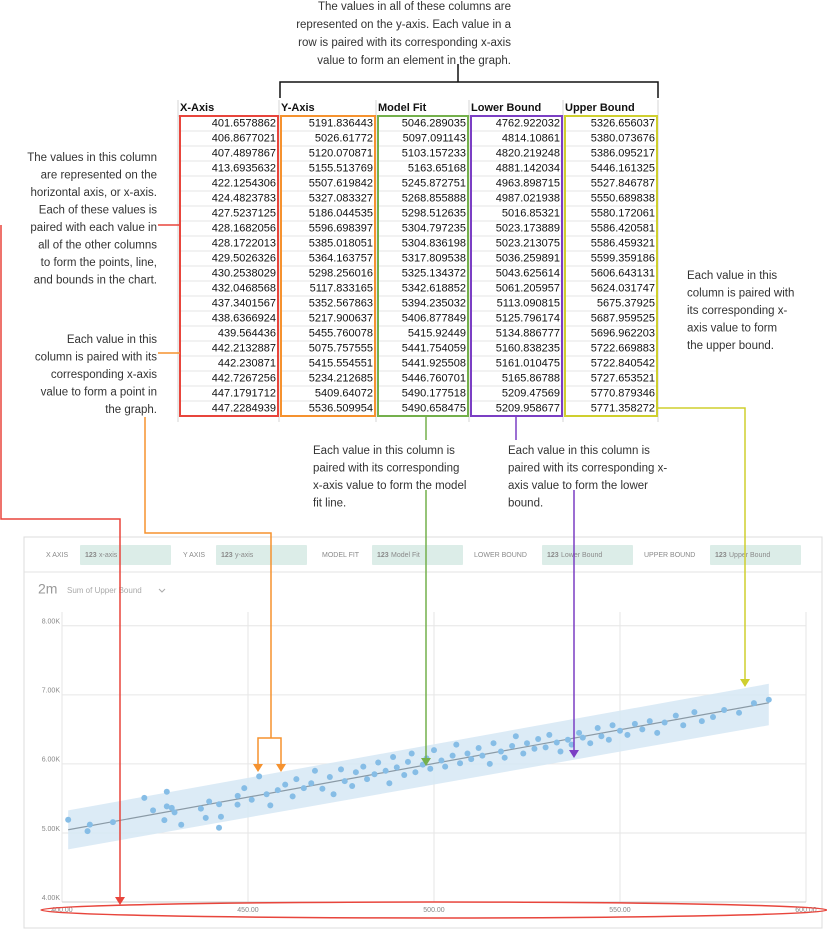  What do you see at coordinates (96, 358) in the screenshot?
I see `annotation-line: column is paired with its` at bounding box center [96, 358].